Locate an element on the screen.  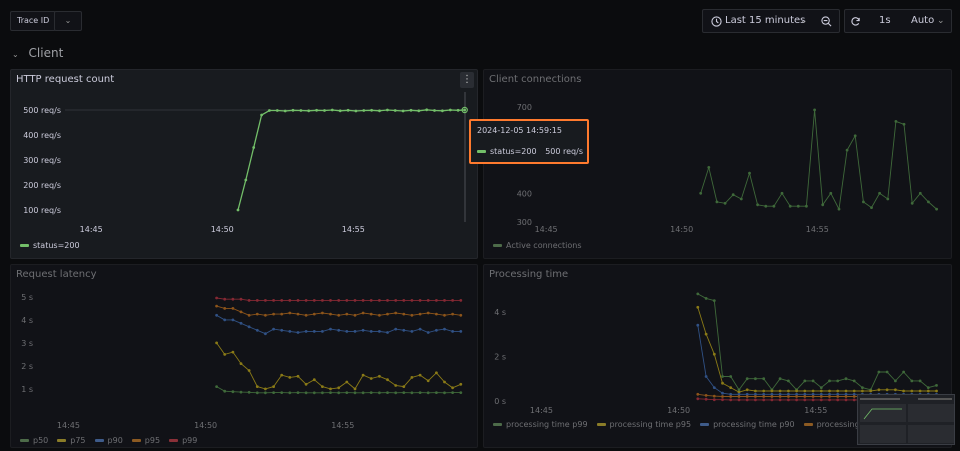
y-tick-label: 400 is located at coordinates (524, 193).